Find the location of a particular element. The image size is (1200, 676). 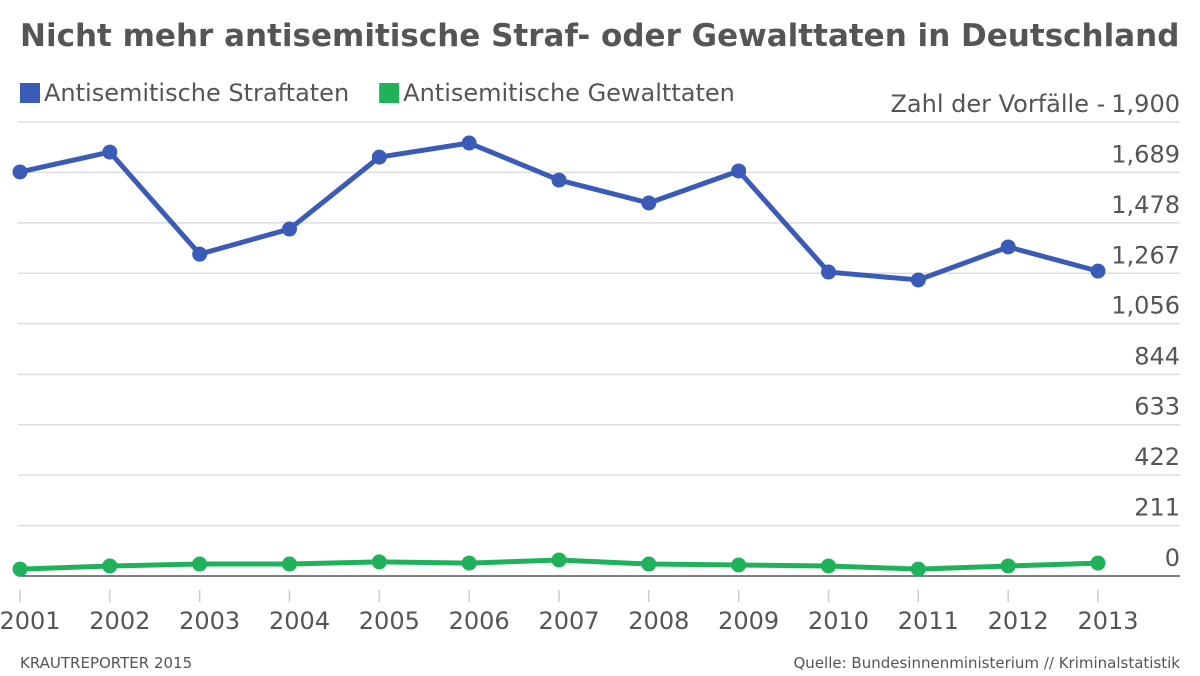

x-tick-label: 2001 is located at coordinates (30, 621).